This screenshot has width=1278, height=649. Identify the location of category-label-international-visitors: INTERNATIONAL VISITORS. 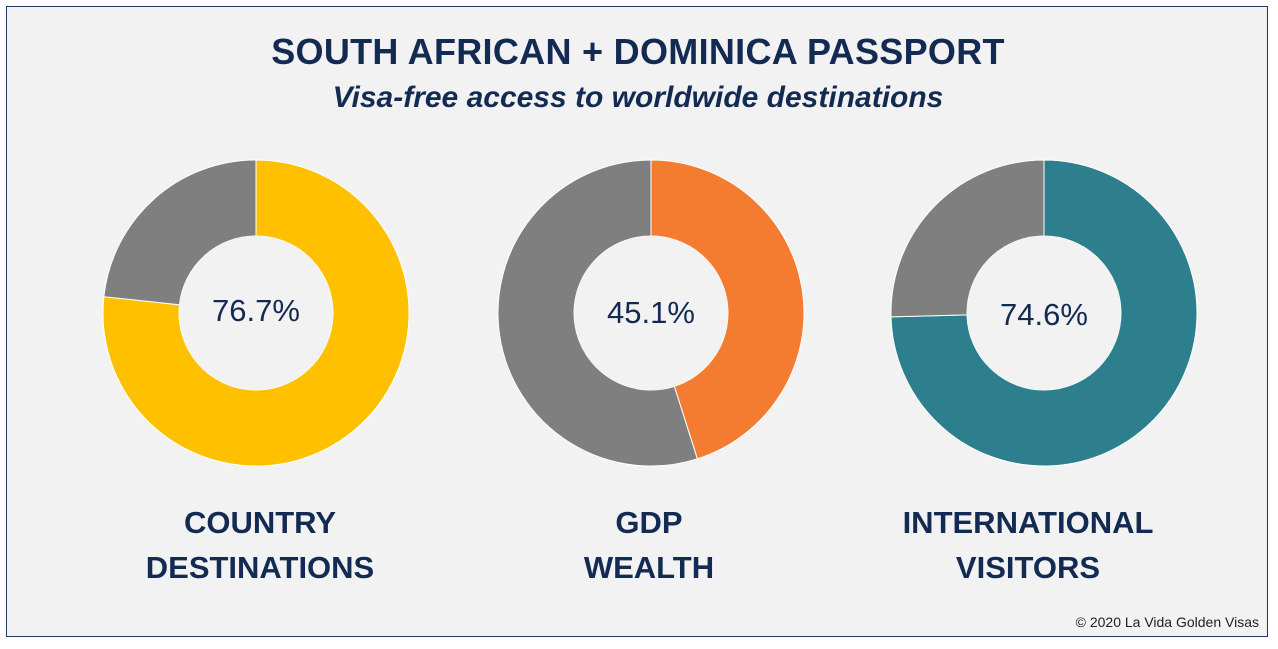
(1028, 545).